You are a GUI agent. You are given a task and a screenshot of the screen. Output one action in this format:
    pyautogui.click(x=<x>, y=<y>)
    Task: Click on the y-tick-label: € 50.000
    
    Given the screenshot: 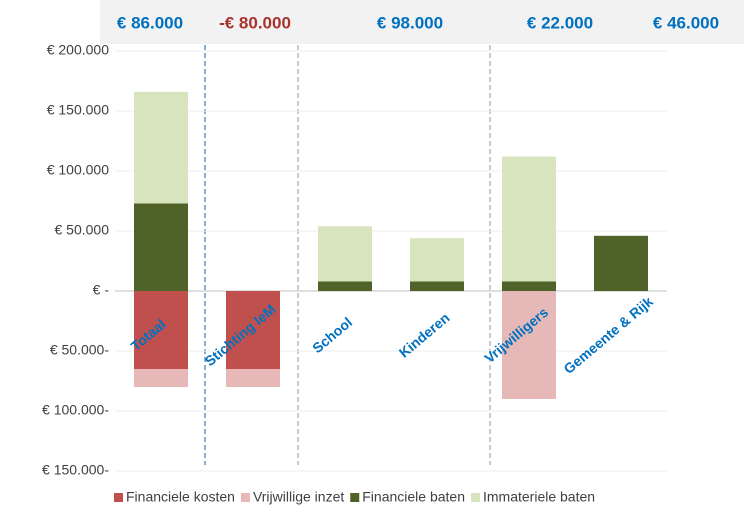 What is the action you would take?
    pyautogui.click(x=82, y=230)
    